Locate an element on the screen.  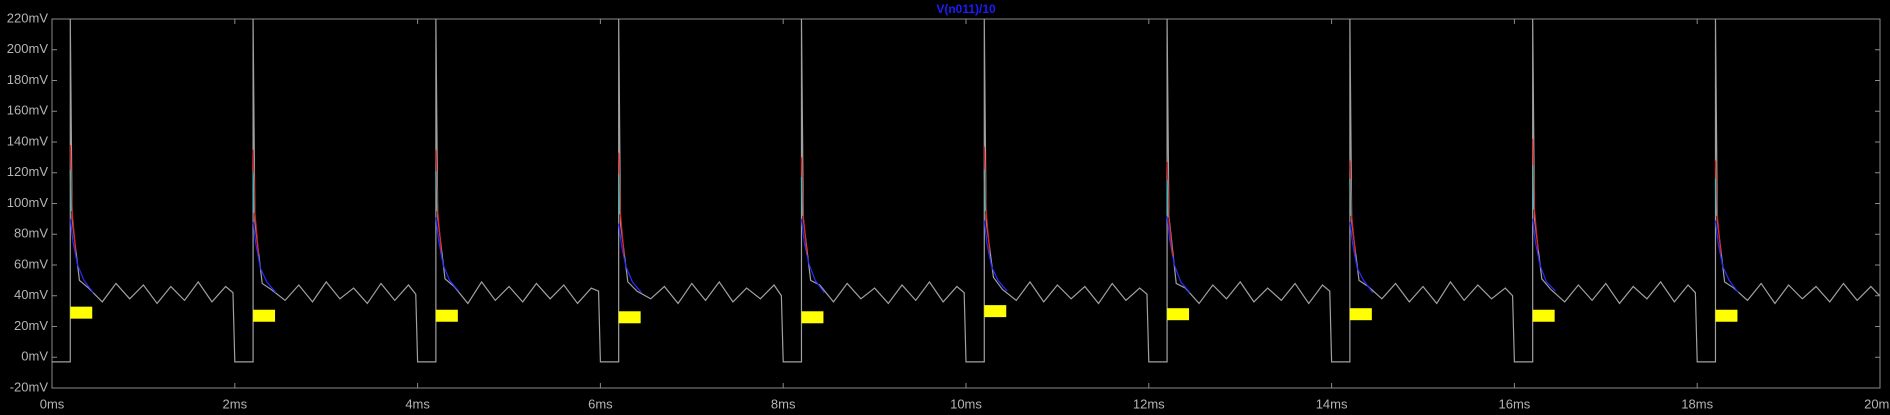
y-tick-label: 200mV is located at coordinates (28, 48).